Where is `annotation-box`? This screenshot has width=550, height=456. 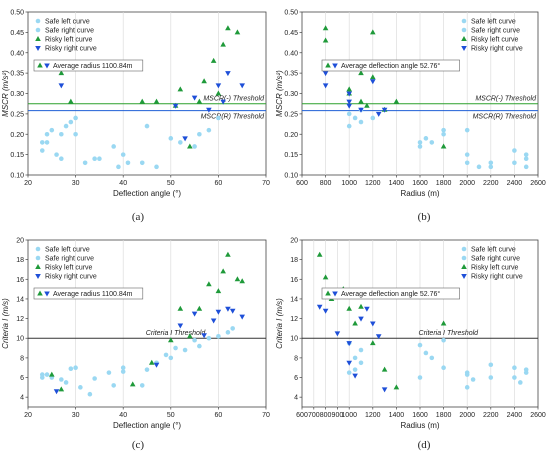 annotation-box is located at coordinates (88, 65).